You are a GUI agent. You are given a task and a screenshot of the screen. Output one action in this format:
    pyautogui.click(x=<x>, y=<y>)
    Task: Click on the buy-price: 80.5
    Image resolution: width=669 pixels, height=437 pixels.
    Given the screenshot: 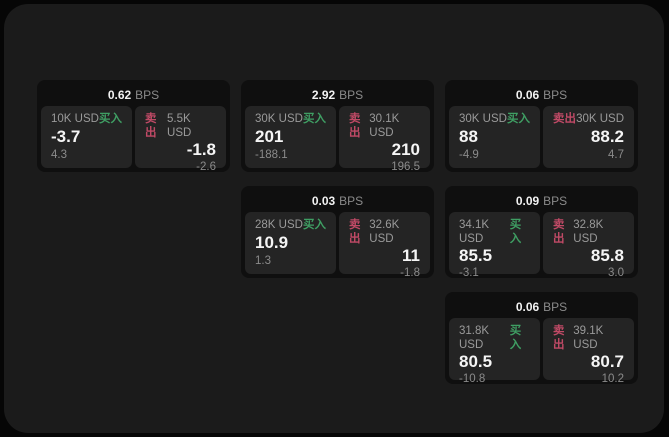 What is the action you would take?
    pyautogui.click(x=476, y=361)
    